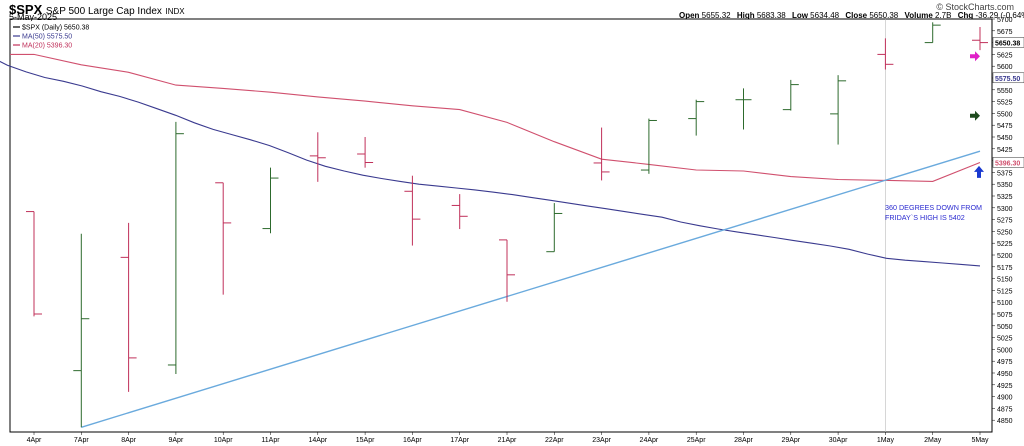 The width and height of the screenshot is (1024, 446). Describe the element at coordinates (979, 171) in the screenshot. I see `blue-up-arrow-icon` at that location.